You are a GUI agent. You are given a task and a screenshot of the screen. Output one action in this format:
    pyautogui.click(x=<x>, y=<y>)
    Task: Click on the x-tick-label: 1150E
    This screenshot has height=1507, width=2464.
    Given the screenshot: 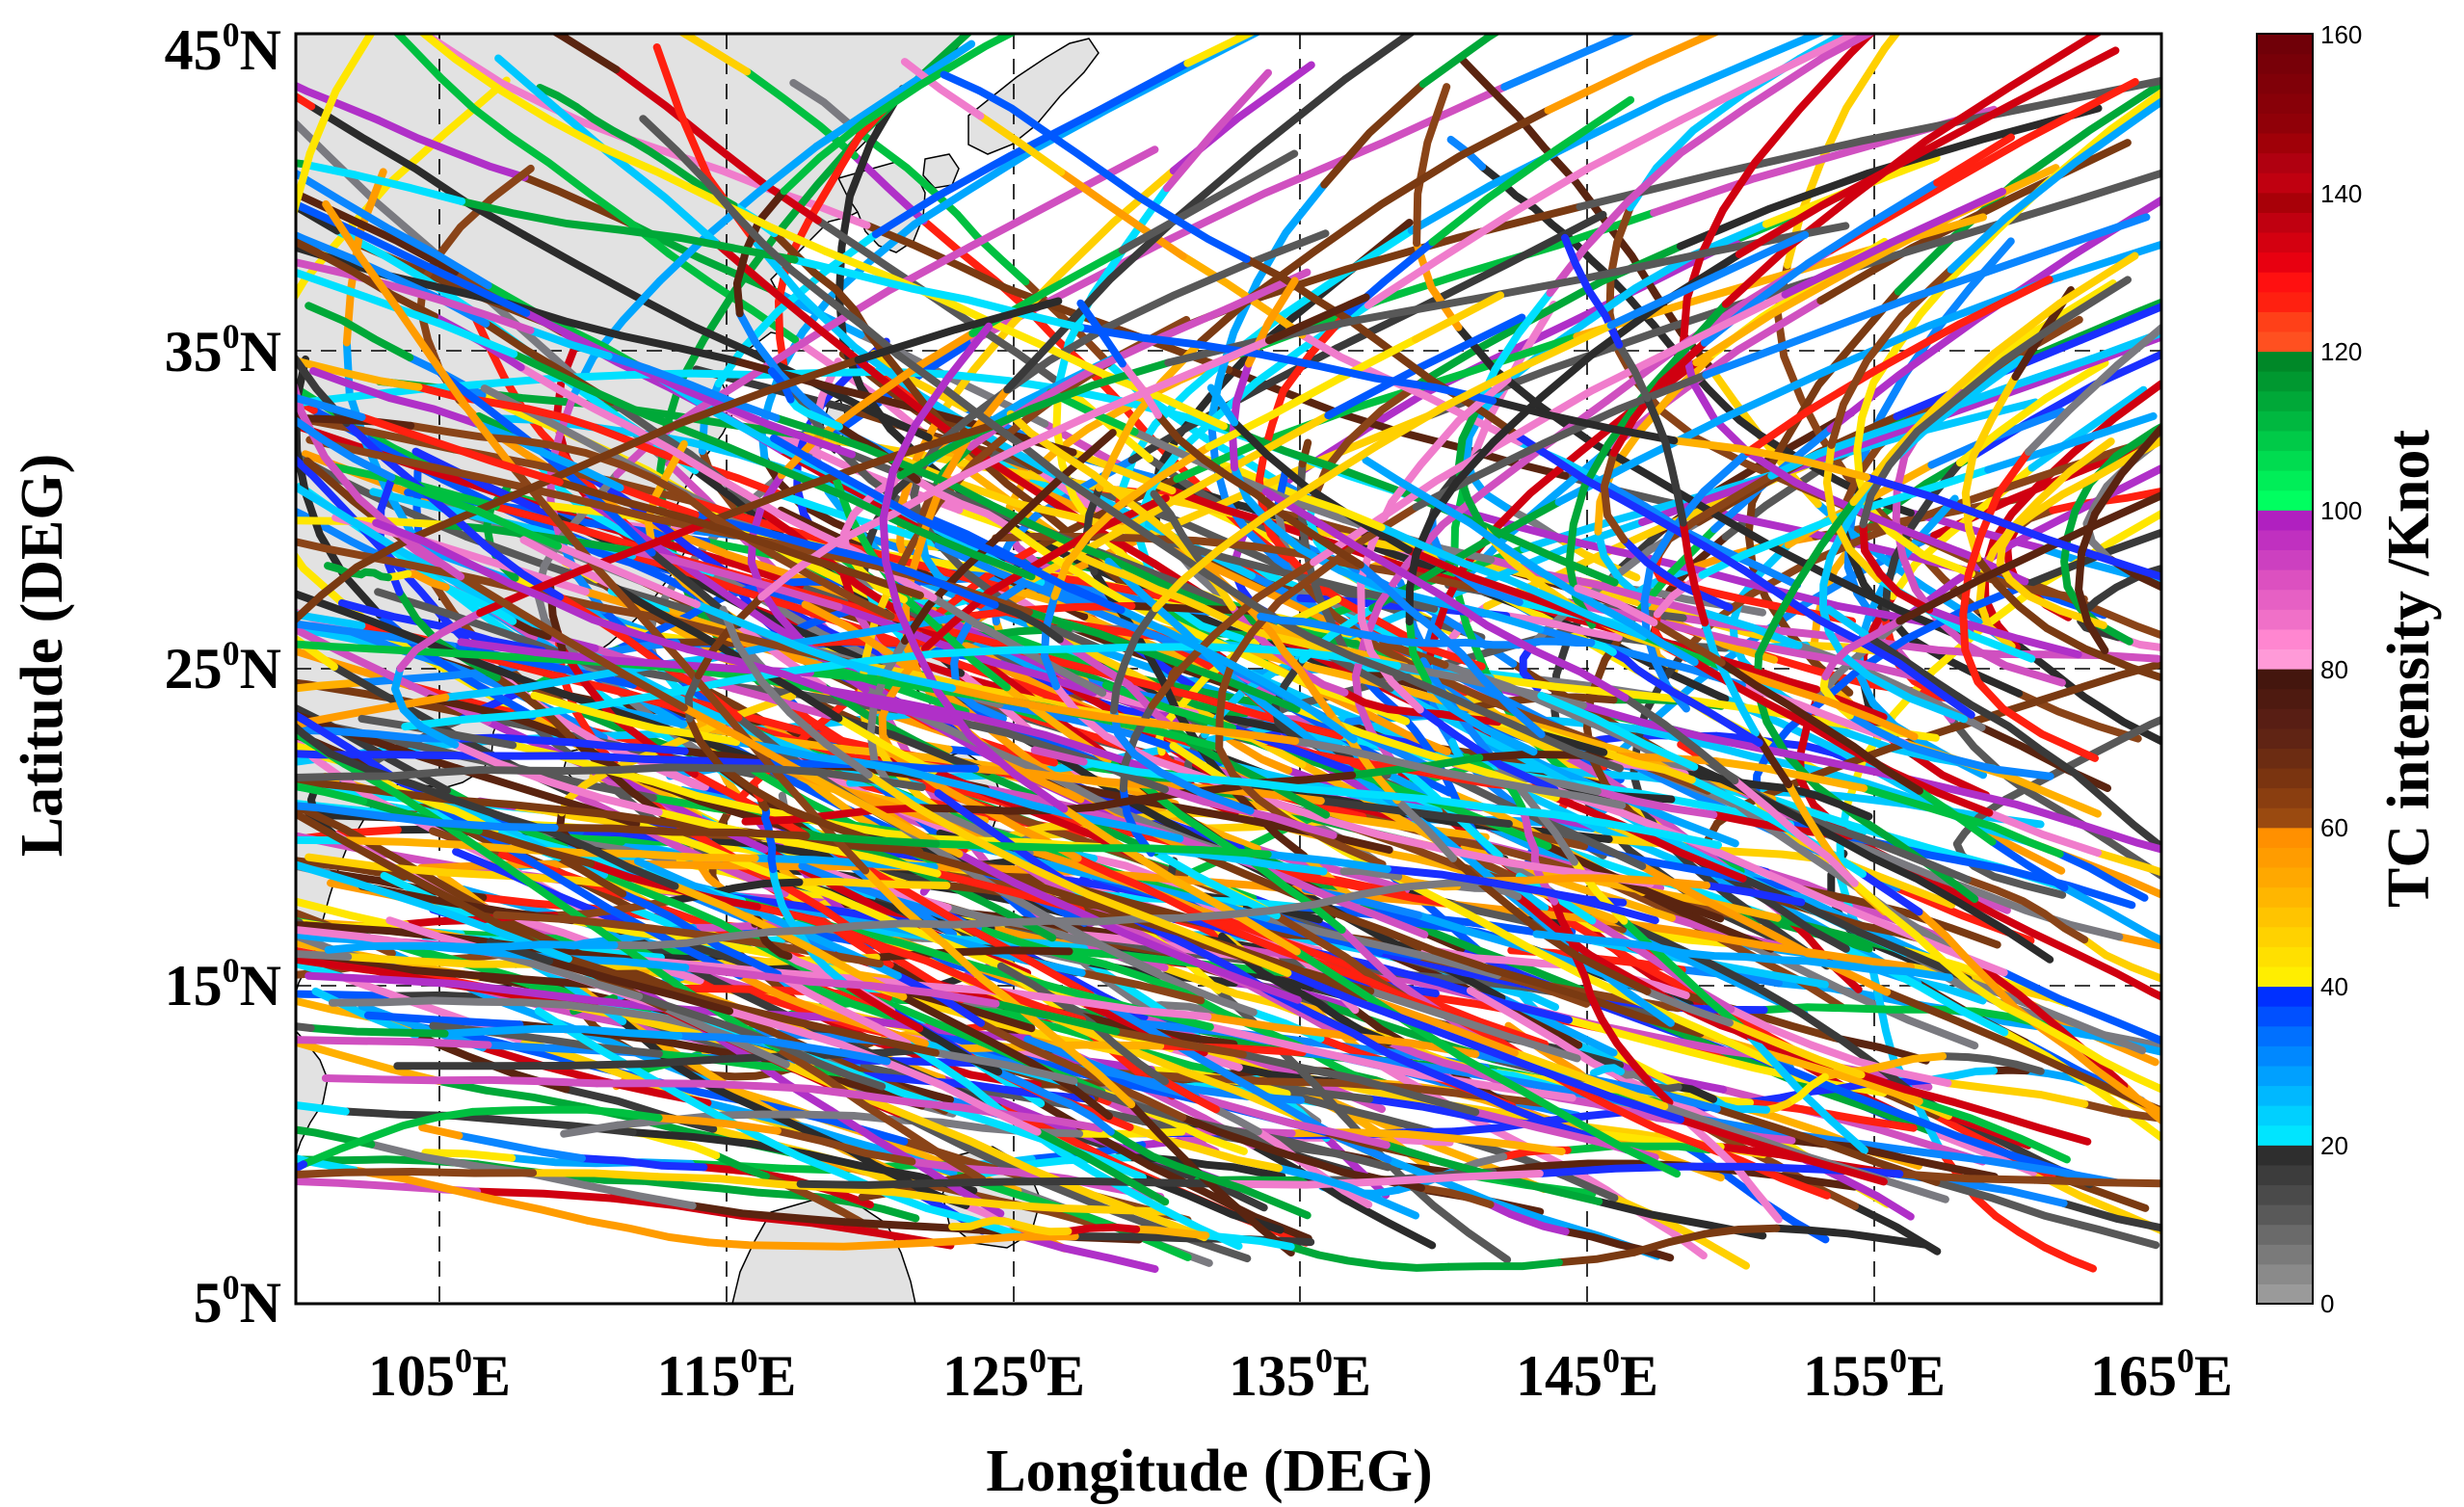 What is the action you would take?
    pyautogui.click(x=727, y=1374)
    